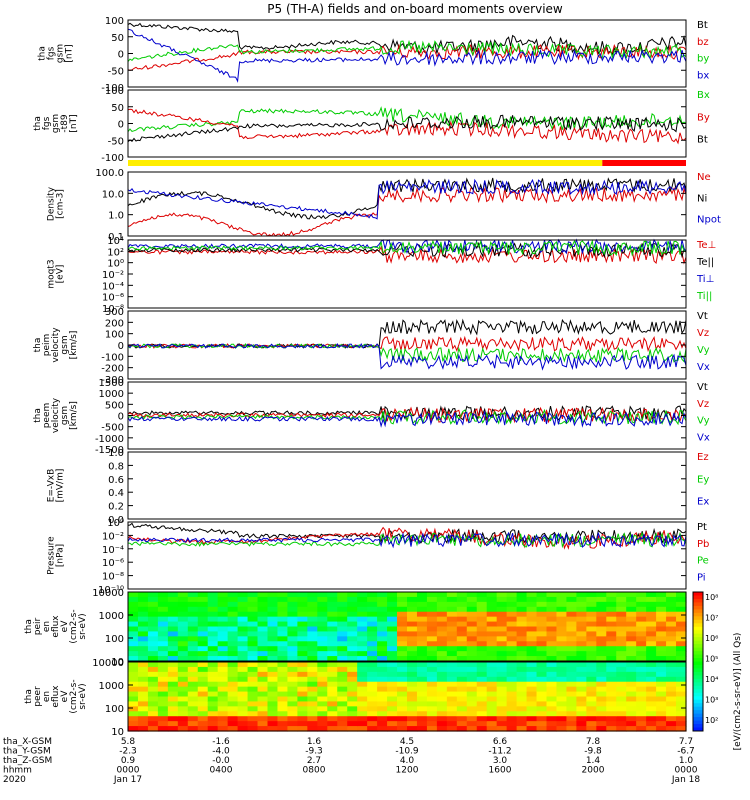  I want to click on y-tick-label: 300, so click(114, 312).